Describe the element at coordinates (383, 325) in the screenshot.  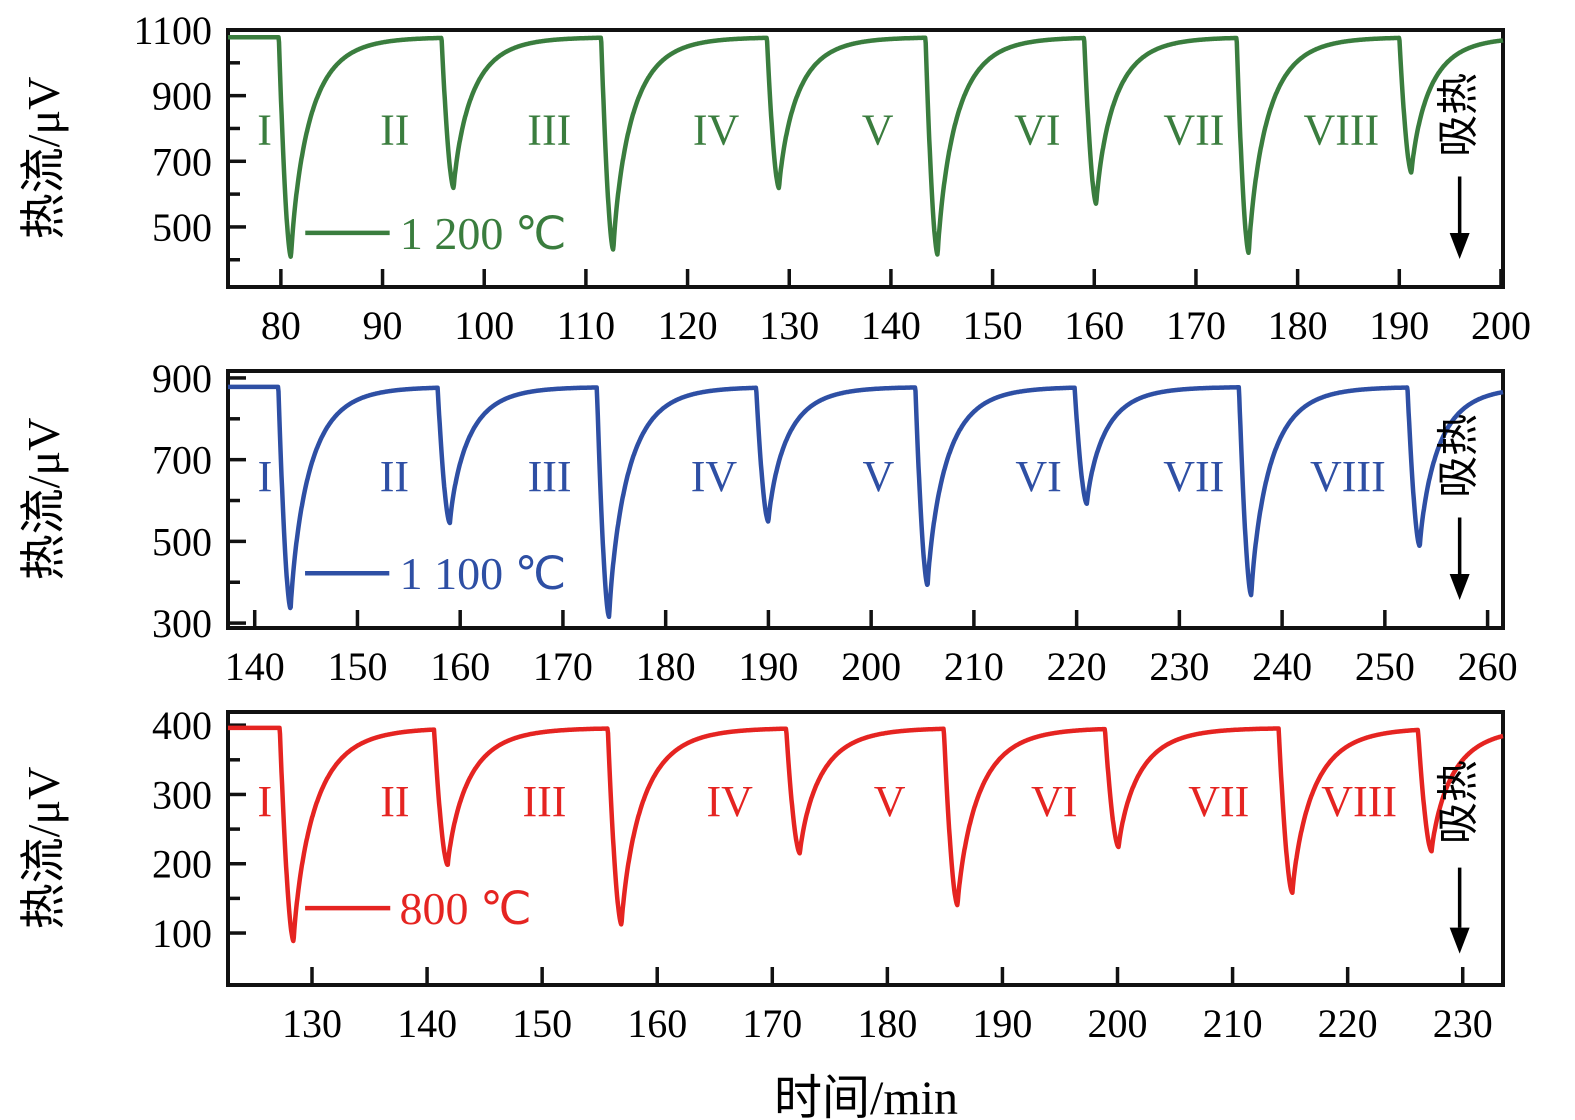
I see `x-tick-label: 90` at that location.